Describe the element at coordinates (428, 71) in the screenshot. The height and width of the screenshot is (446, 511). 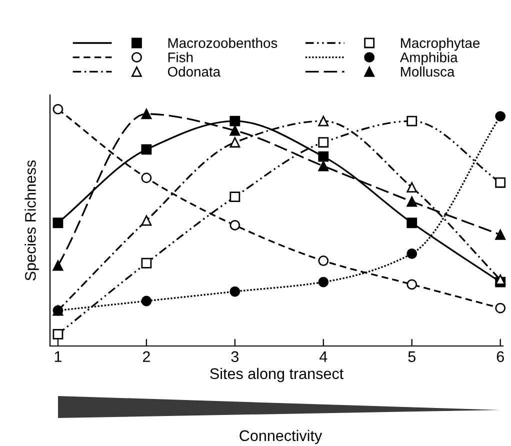
I see `legend-label: Mollusca` at that location.